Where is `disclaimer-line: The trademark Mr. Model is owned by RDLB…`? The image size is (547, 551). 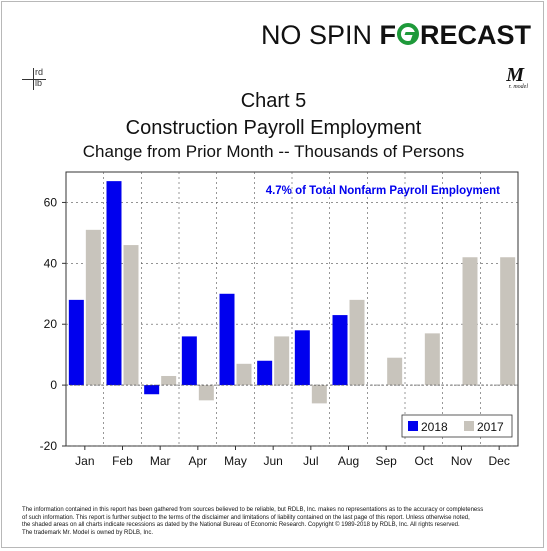
disclaimer-line: The trademark Mr. Model is owned by RDLB… is located at coordinates (88, 532).